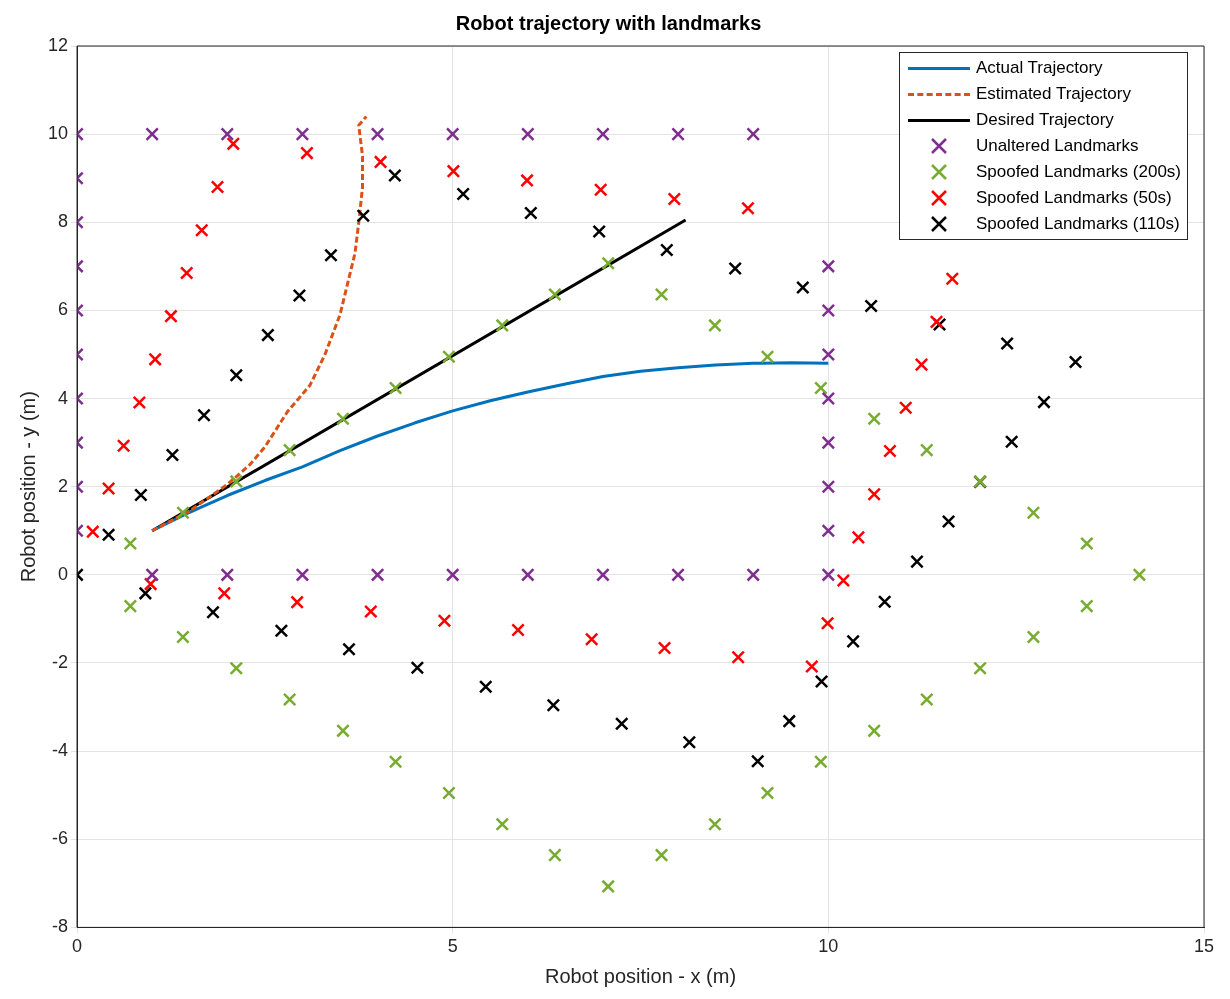 Image resolution: width=1230 pixels, height=999 pixels. I want to click on x-tick-label: 5, so click(452, 946).